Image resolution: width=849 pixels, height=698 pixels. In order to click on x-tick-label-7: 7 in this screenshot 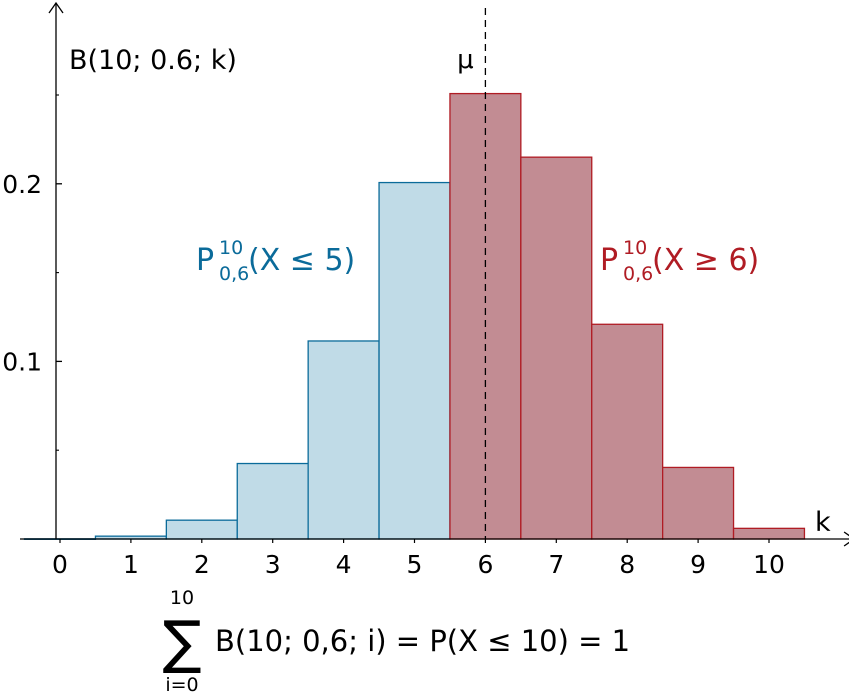, I will do `click(556, 564)`.